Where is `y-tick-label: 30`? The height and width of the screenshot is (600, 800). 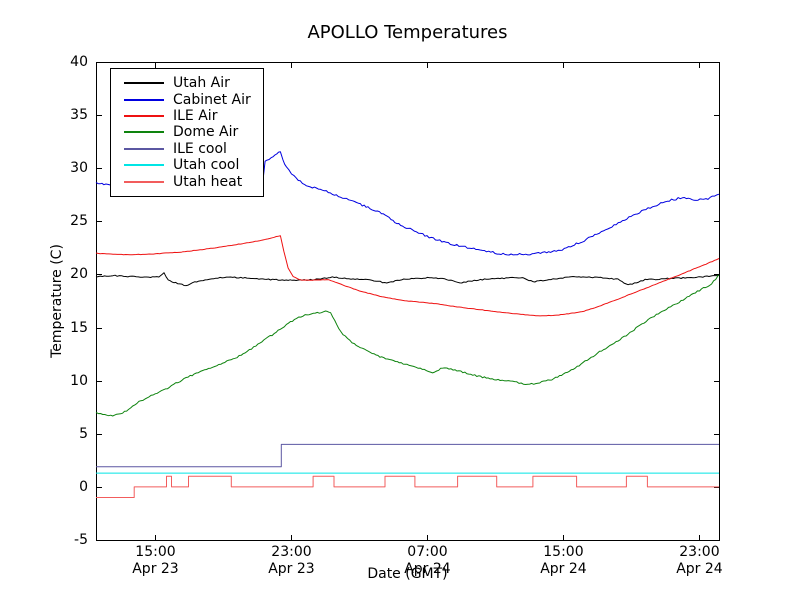 y-tick-label: 30 is located at coordinates (79, 168).